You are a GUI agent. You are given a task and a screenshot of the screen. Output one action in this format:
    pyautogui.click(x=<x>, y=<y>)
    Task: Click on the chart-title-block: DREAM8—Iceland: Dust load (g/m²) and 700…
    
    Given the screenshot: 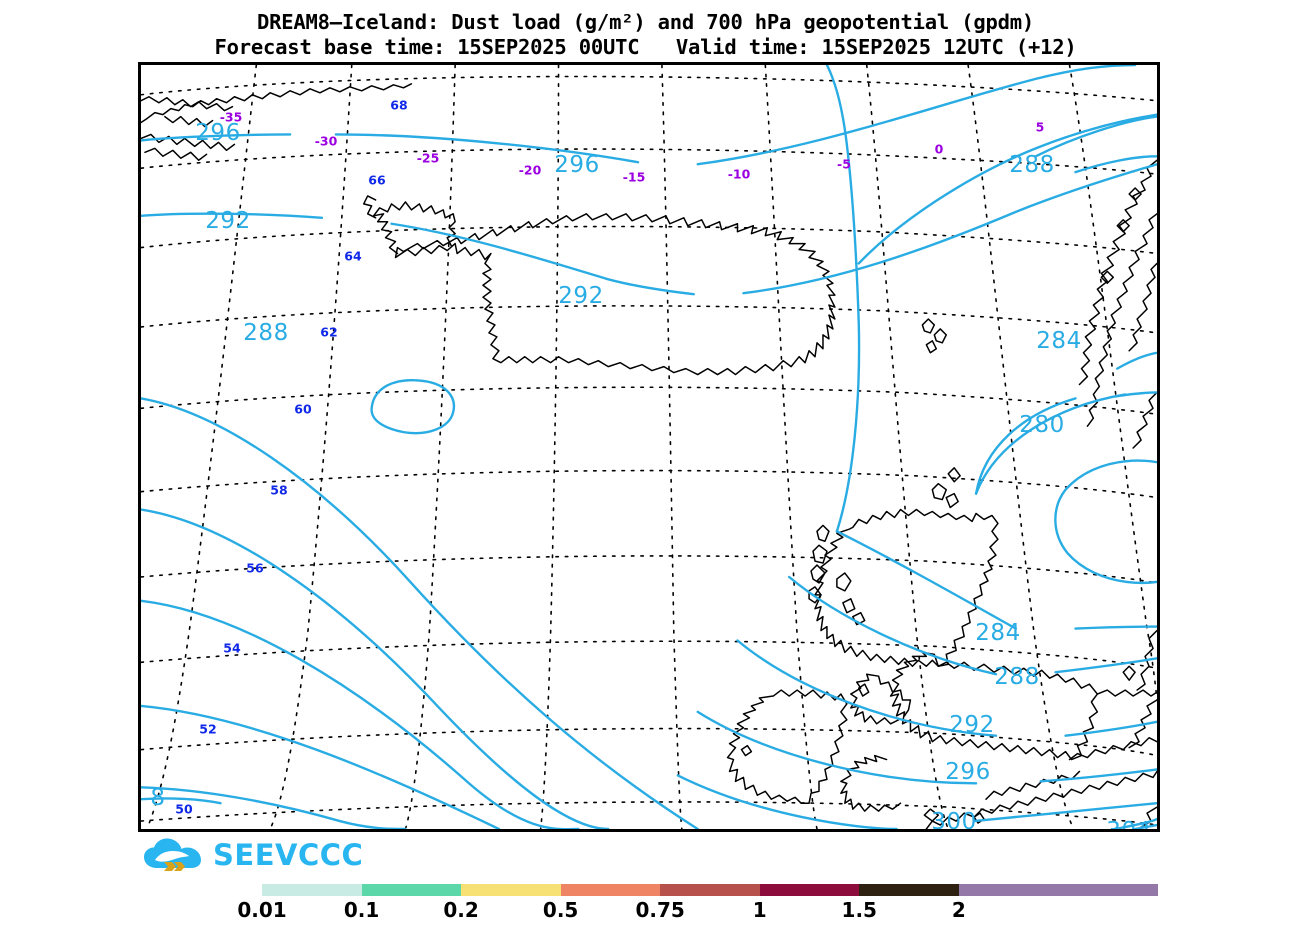 What is the action you would take?
    pyautogui.click(x=645, y=35)
    